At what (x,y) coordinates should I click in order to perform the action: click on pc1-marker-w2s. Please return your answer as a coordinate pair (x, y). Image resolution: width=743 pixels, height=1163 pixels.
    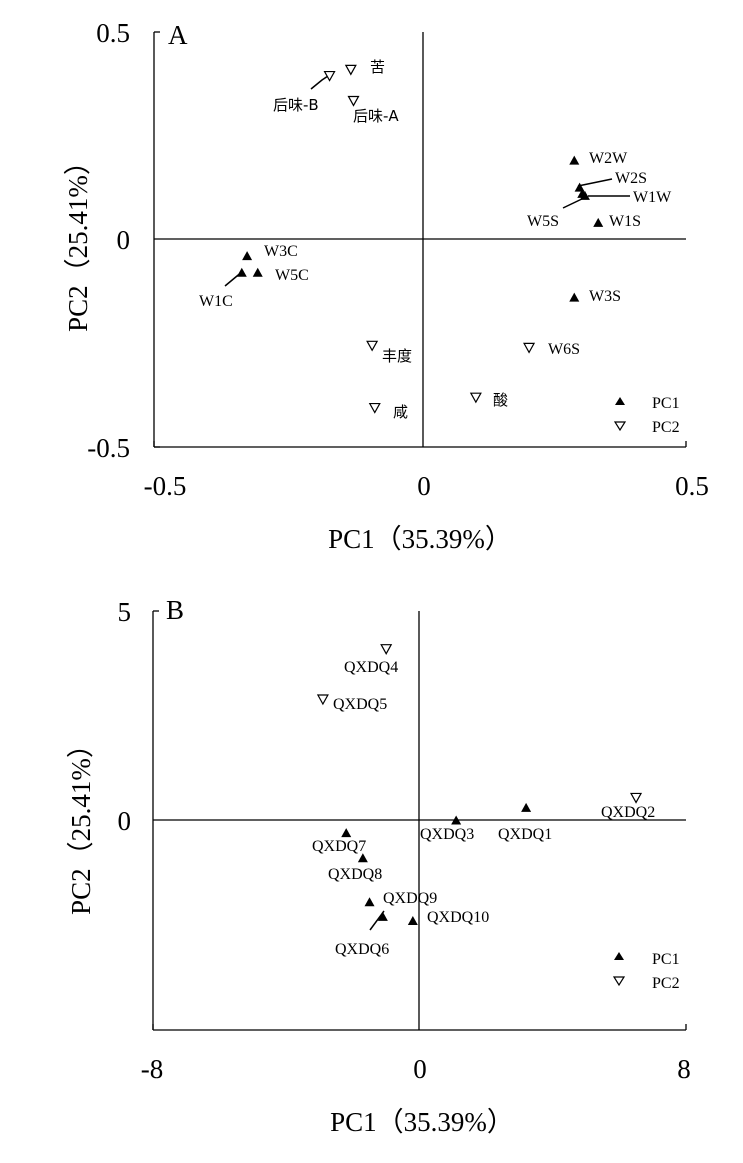
    Looking at the image, I should click on (579, 187).